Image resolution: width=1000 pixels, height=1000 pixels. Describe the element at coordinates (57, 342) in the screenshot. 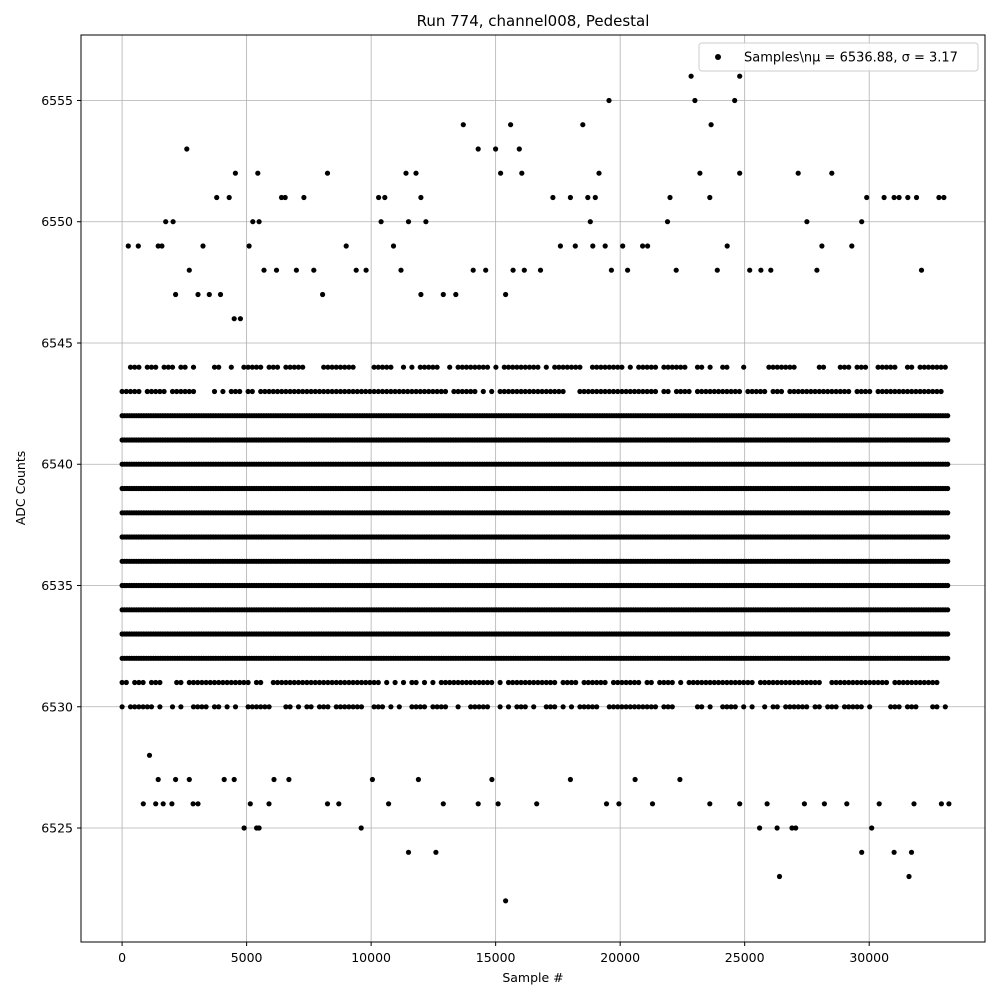

I see `y-tick-label: 6545` at that location.